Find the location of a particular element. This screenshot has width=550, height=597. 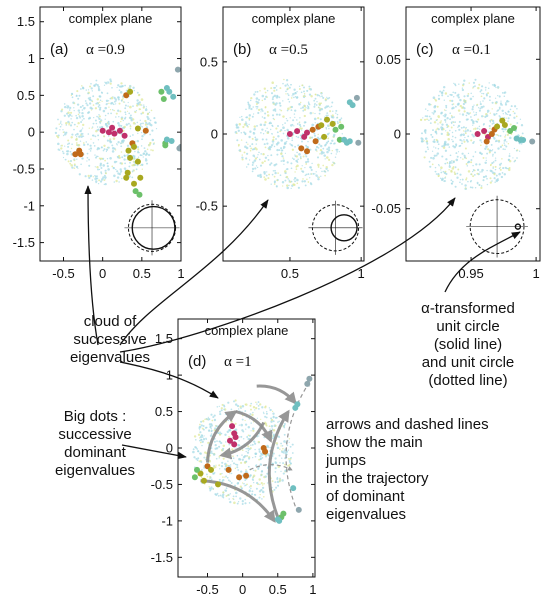

circle-label-line-4: and unit circle is located at coordinates (468, 362).